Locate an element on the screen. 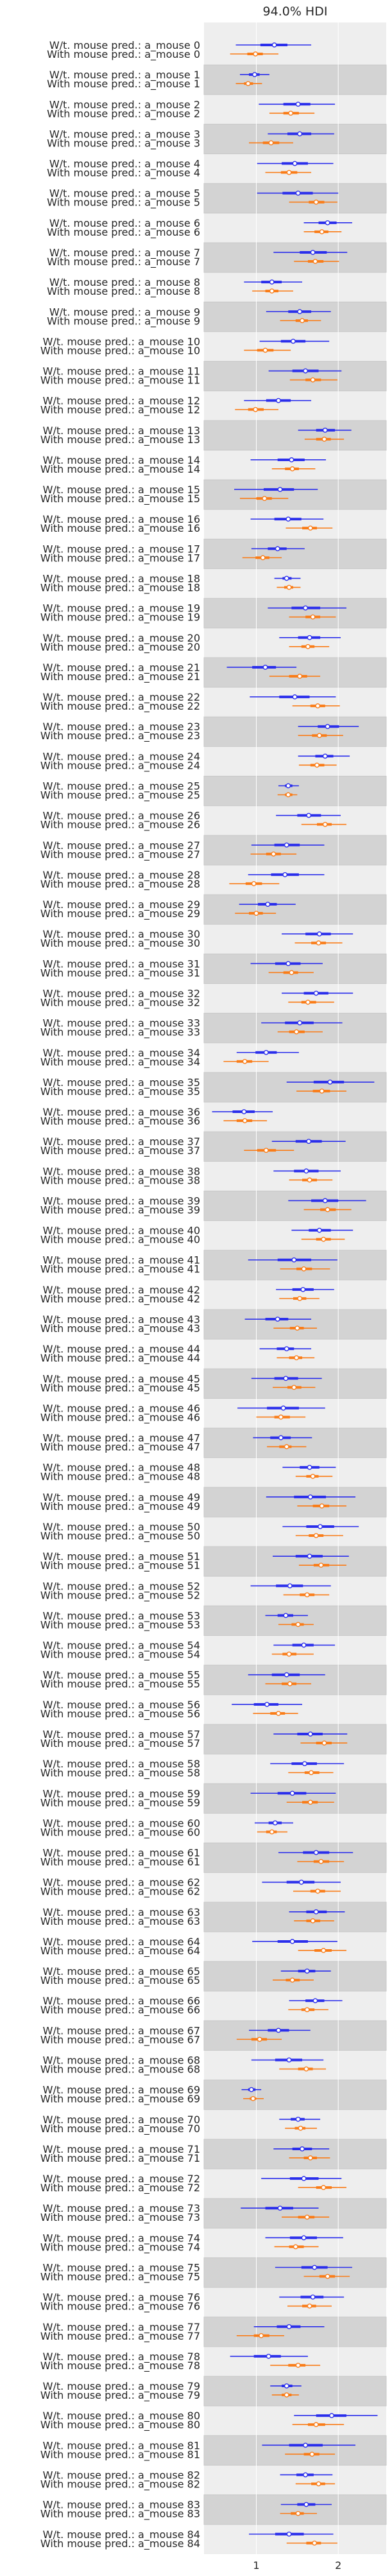  y-label-with-35: With mouse pred.: a_mouse 35 is located at coordinates (120, 1091).